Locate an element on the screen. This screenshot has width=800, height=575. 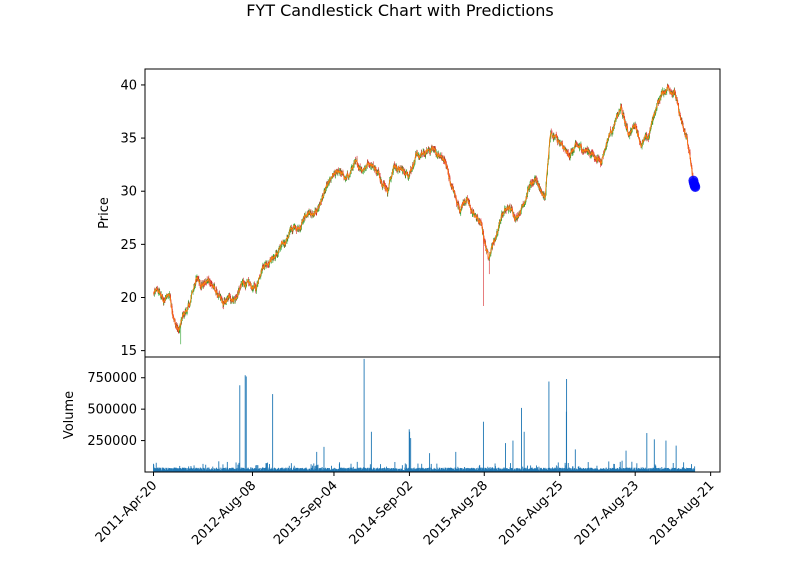
price-y-tick-label: 25 is located at coordinates (128, 245).